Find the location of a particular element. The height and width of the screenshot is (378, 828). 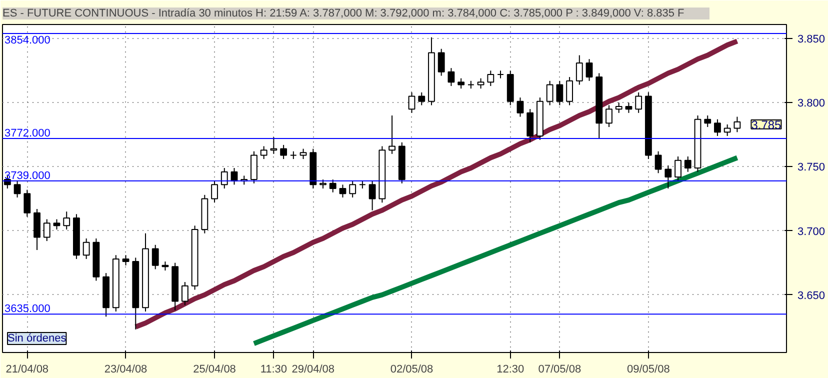

y-tick-label: 3.800 is located at coordinates (812, 104).